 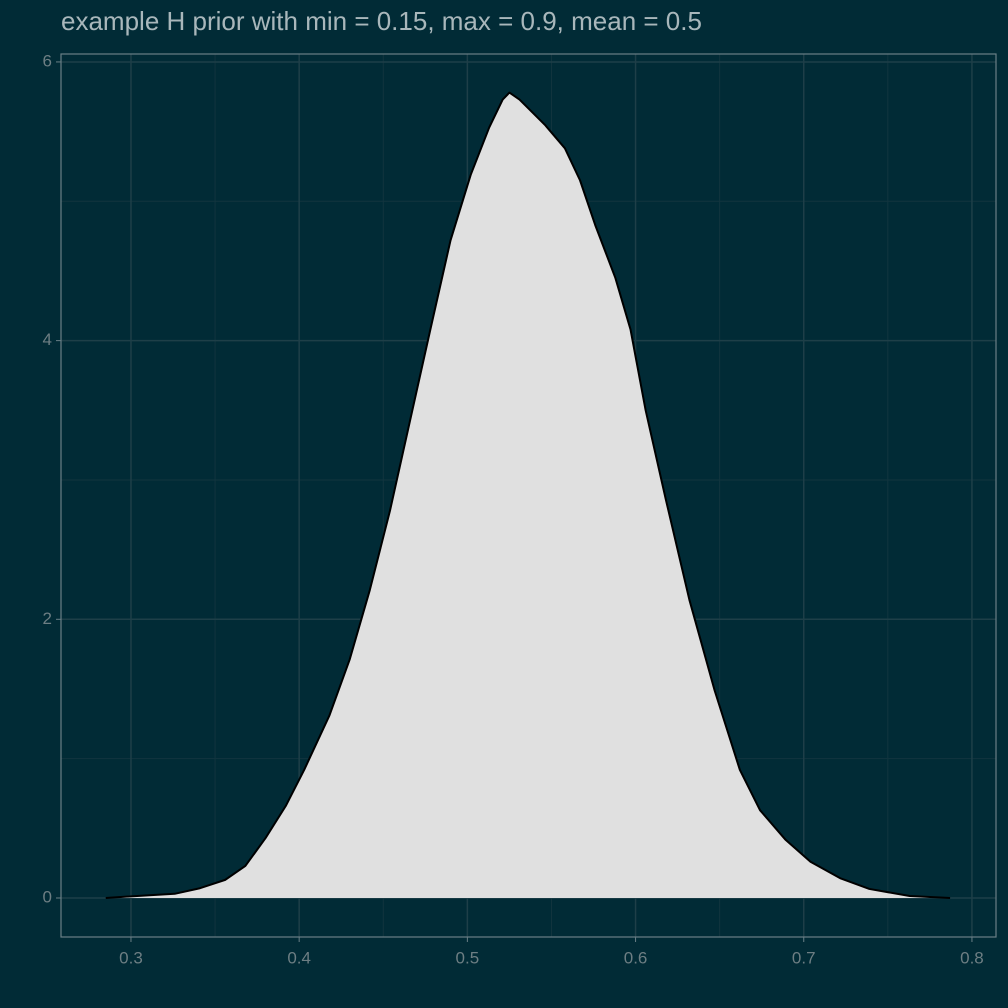 What do you see at coordinates (468, 957) in the screenshot?
I see `x-tick-label: 0.5` at bounding box center [468, 957].